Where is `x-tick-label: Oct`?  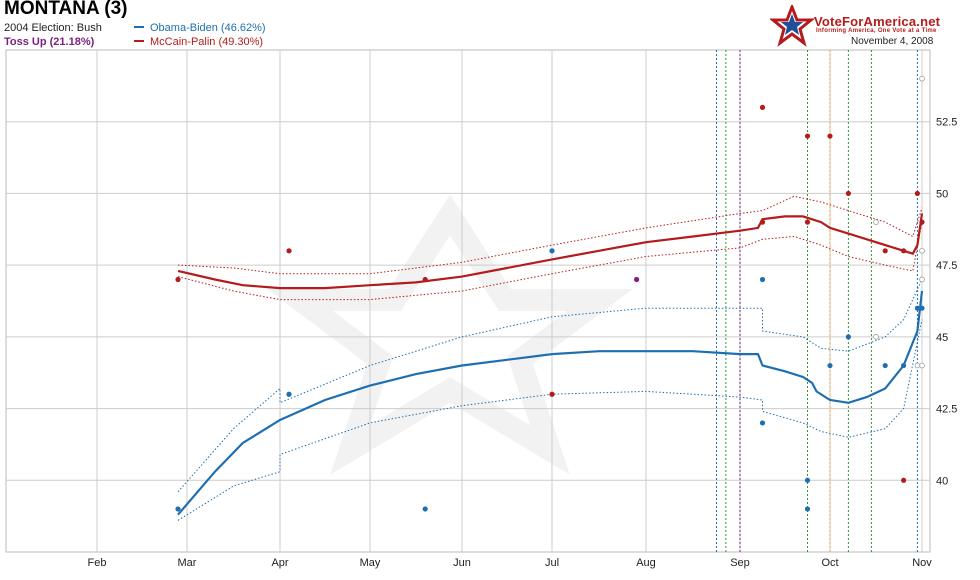
x-tick-label: Oct is located at coordinates (829, 563).